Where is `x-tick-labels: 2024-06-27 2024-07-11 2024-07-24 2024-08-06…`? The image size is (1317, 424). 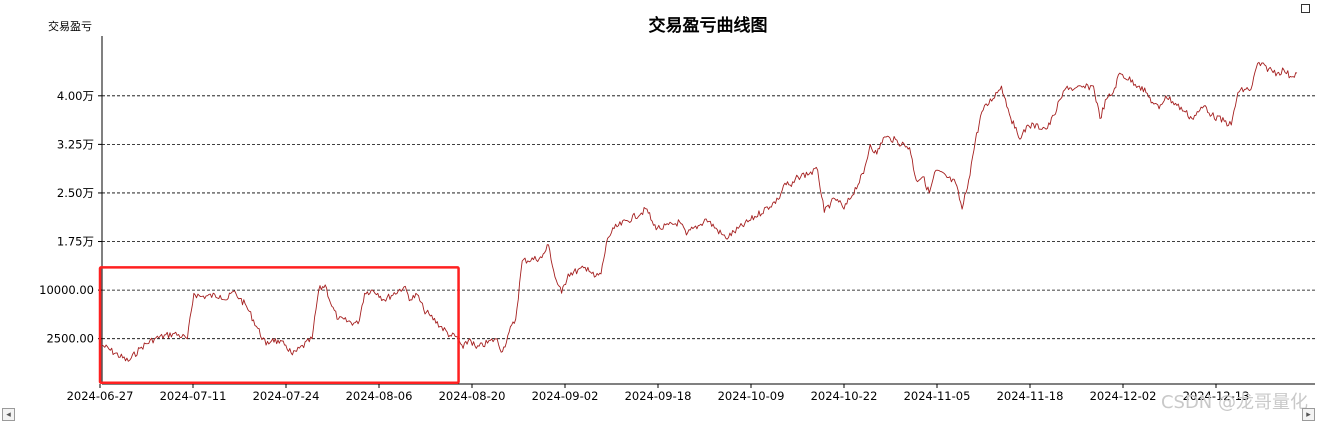
x-tick-labels: 2024-06-27 2024-07-11 2024-07-24 2024-08-06… is located at coordinates (658, 396).